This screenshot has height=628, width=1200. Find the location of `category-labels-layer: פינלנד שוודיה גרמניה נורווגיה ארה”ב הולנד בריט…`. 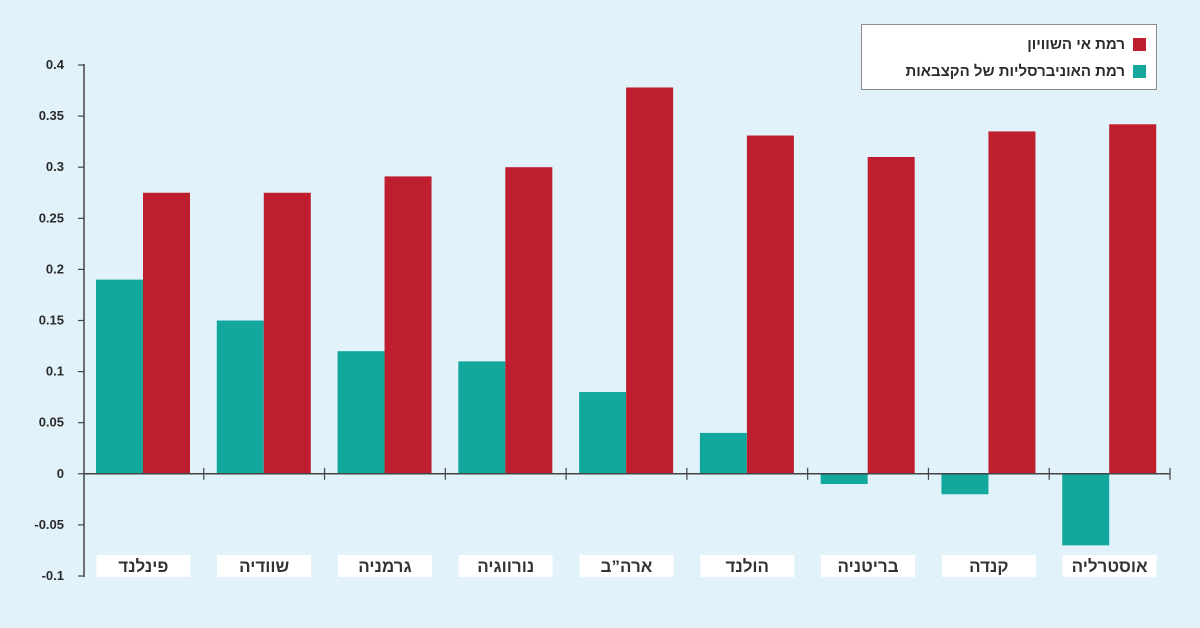

category-labels-layer: פינלנד שוודיה גרמניה נורווגיה ארה”ב הולנד בריט… is located at coordinates (626, 566).